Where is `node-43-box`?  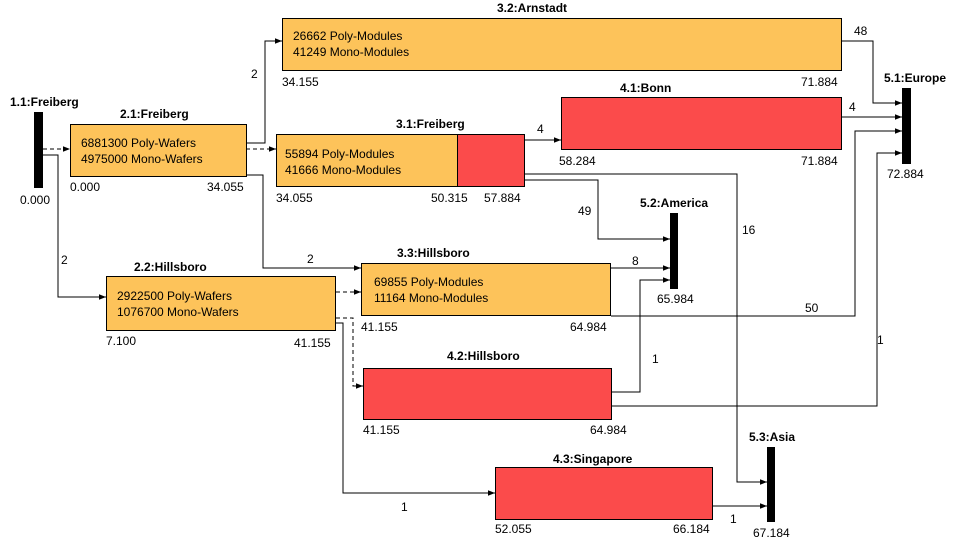
node-43-box is located at coordinates (604, 493).